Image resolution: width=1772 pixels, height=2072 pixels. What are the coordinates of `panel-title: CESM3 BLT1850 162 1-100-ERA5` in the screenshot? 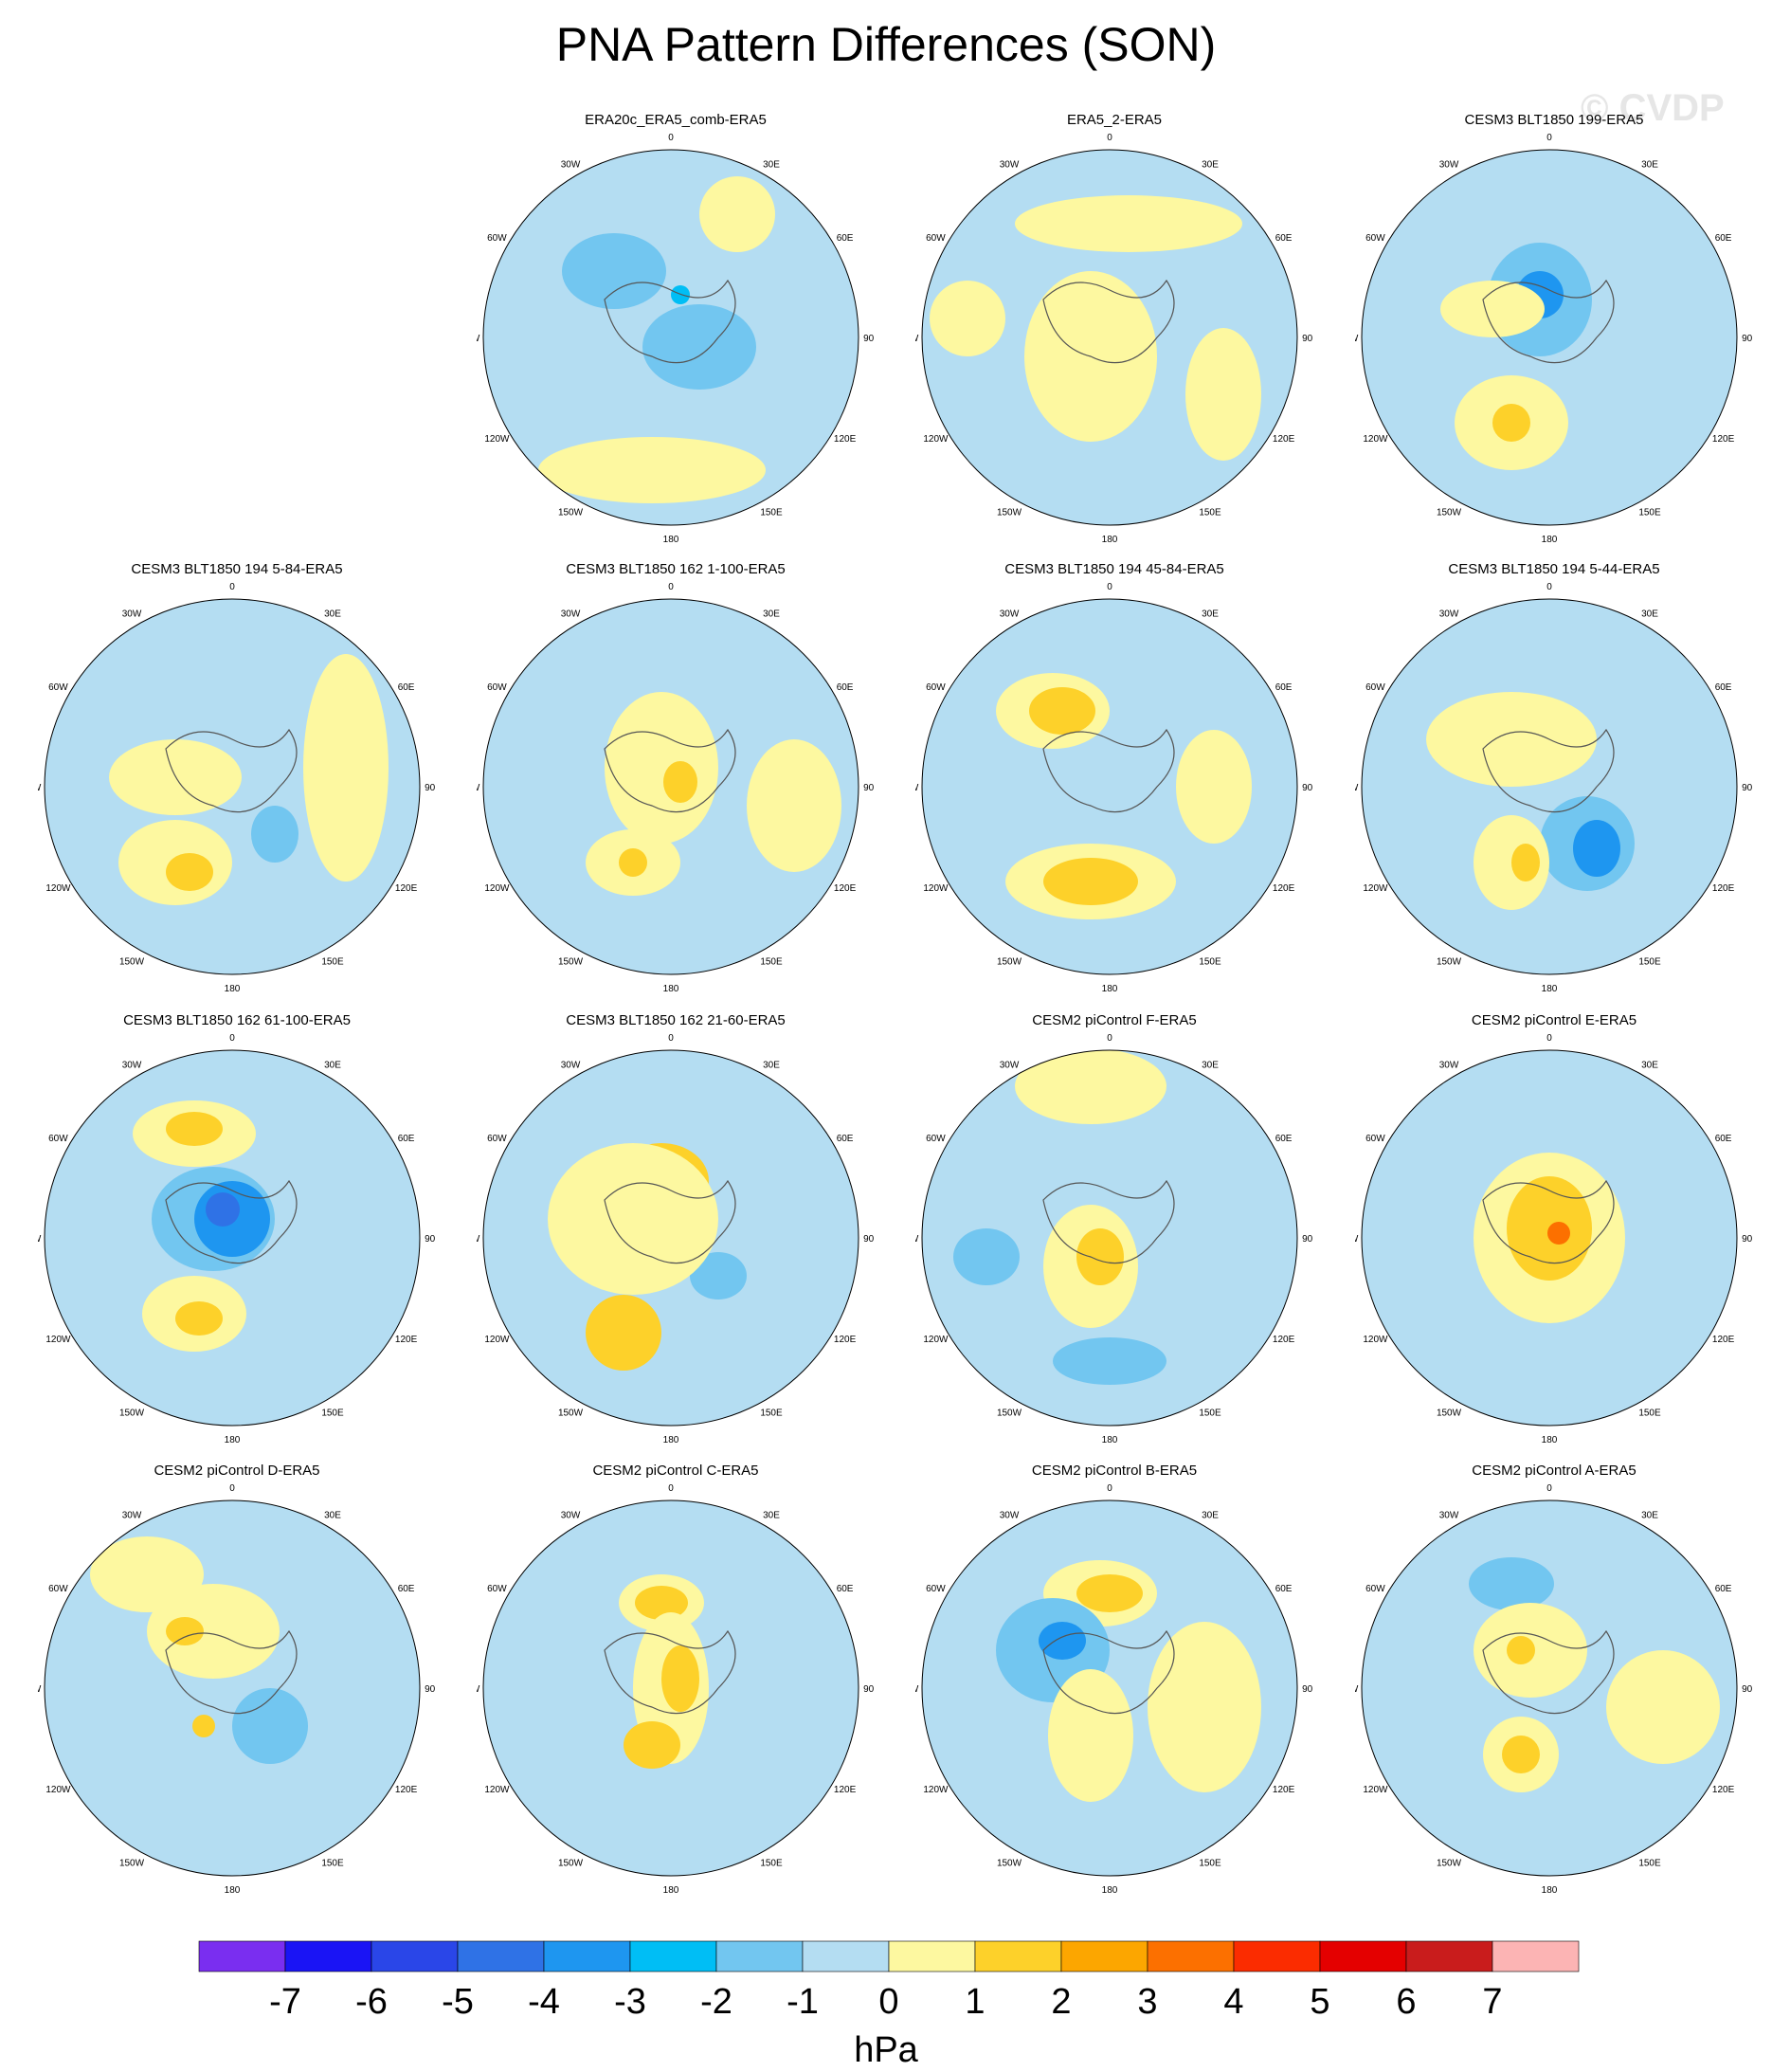 It's located at (676, 569).